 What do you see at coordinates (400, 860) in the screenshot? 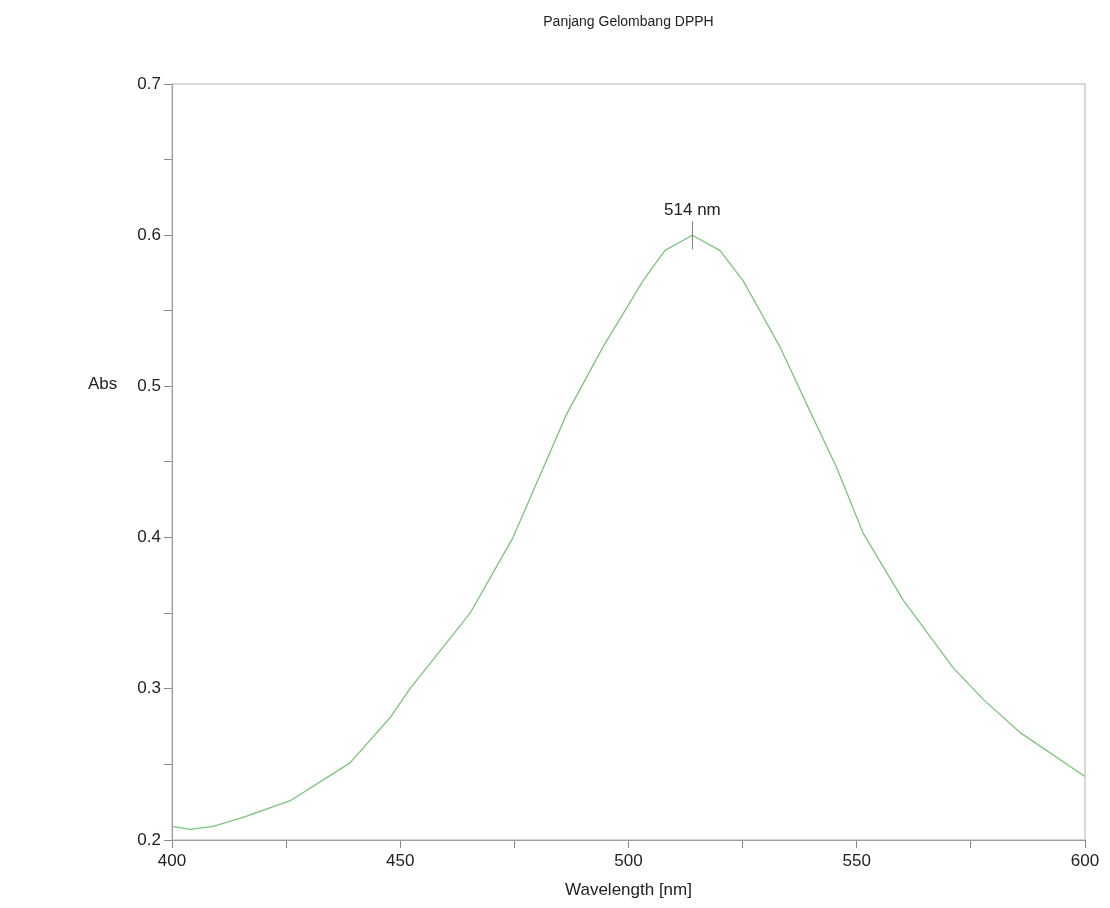
I see `x-tick-label: 450` at bounding box center [400, 860].